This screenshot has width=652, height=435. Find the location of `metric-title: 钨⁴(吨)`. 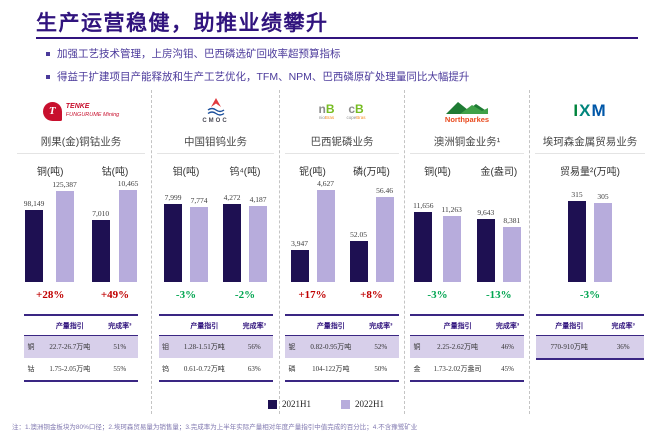

metric-title: 钨⁴(吨) is located at coordinates (245, 172).